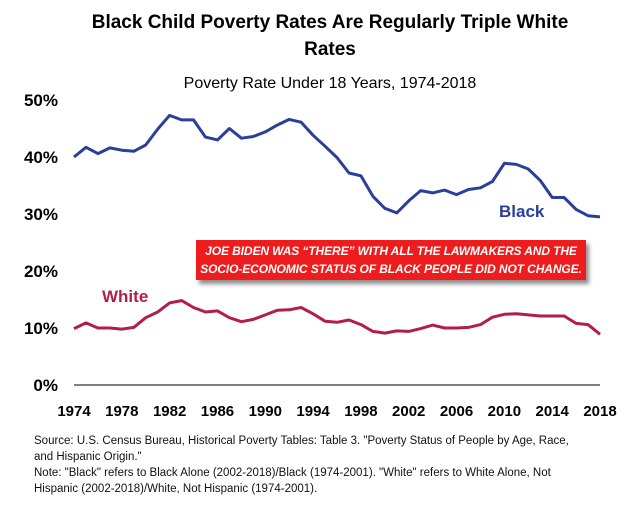 Image resolution: width=639 pixels, height=514 pixels. What do you see at coordinates (456, 411) in the screenshot?
I see `x-tick-label: 2006` at bounding box center [456, 411].